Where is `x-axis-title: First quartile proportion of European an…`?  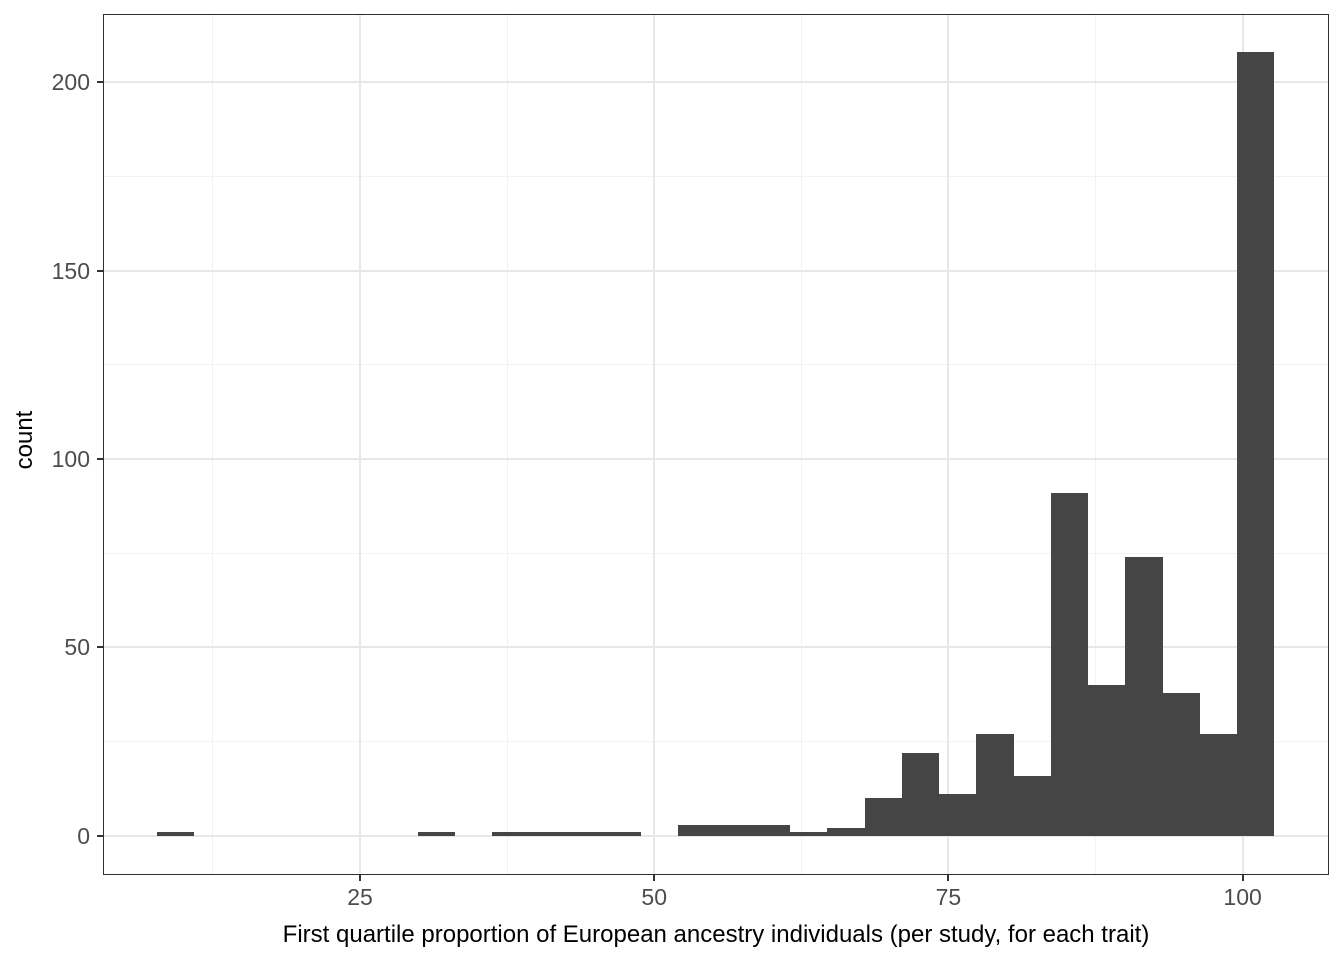
x-axis-title: First quartile proportion of European an… is located at coordinates (716, 934).